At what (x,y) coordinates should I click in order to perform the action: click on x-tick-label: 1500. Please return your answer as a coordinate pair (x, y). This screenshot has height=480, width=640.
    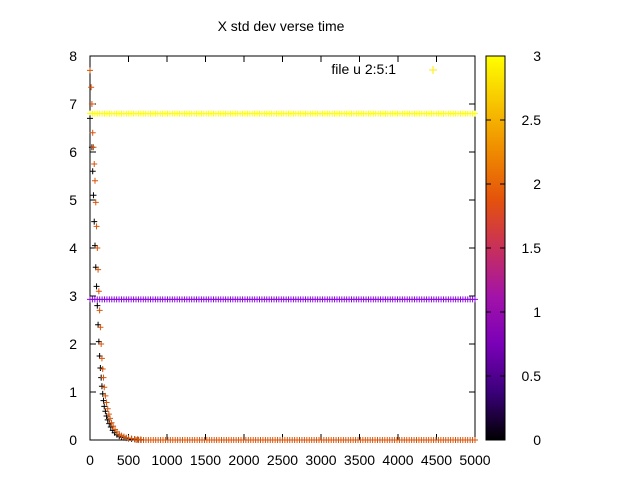
    Looking at the image, I should click on (205, 460).